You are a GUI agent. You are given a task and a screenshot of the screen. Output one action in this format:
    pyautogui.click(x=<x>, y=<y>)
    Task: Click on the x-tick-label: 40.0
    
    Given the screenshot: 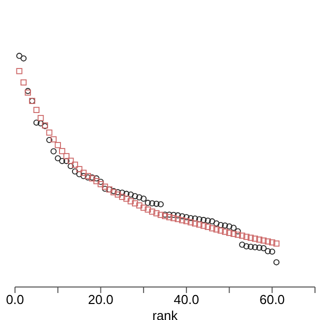 What is the action you would take?
    pyautogui.click(x=187, y=300)
    